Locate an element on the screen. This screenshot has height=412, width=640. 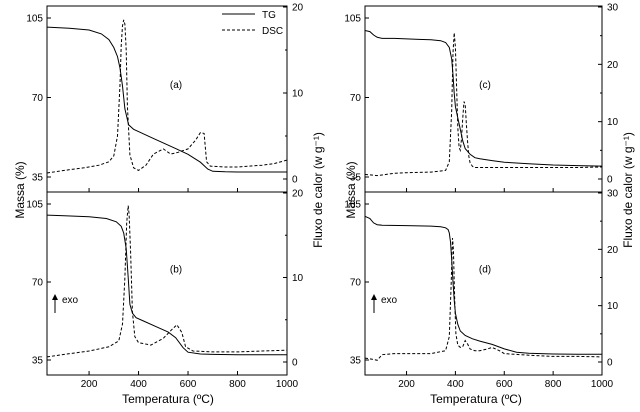
legend-dsc-label: DSC is located at coordinates (272, 31).